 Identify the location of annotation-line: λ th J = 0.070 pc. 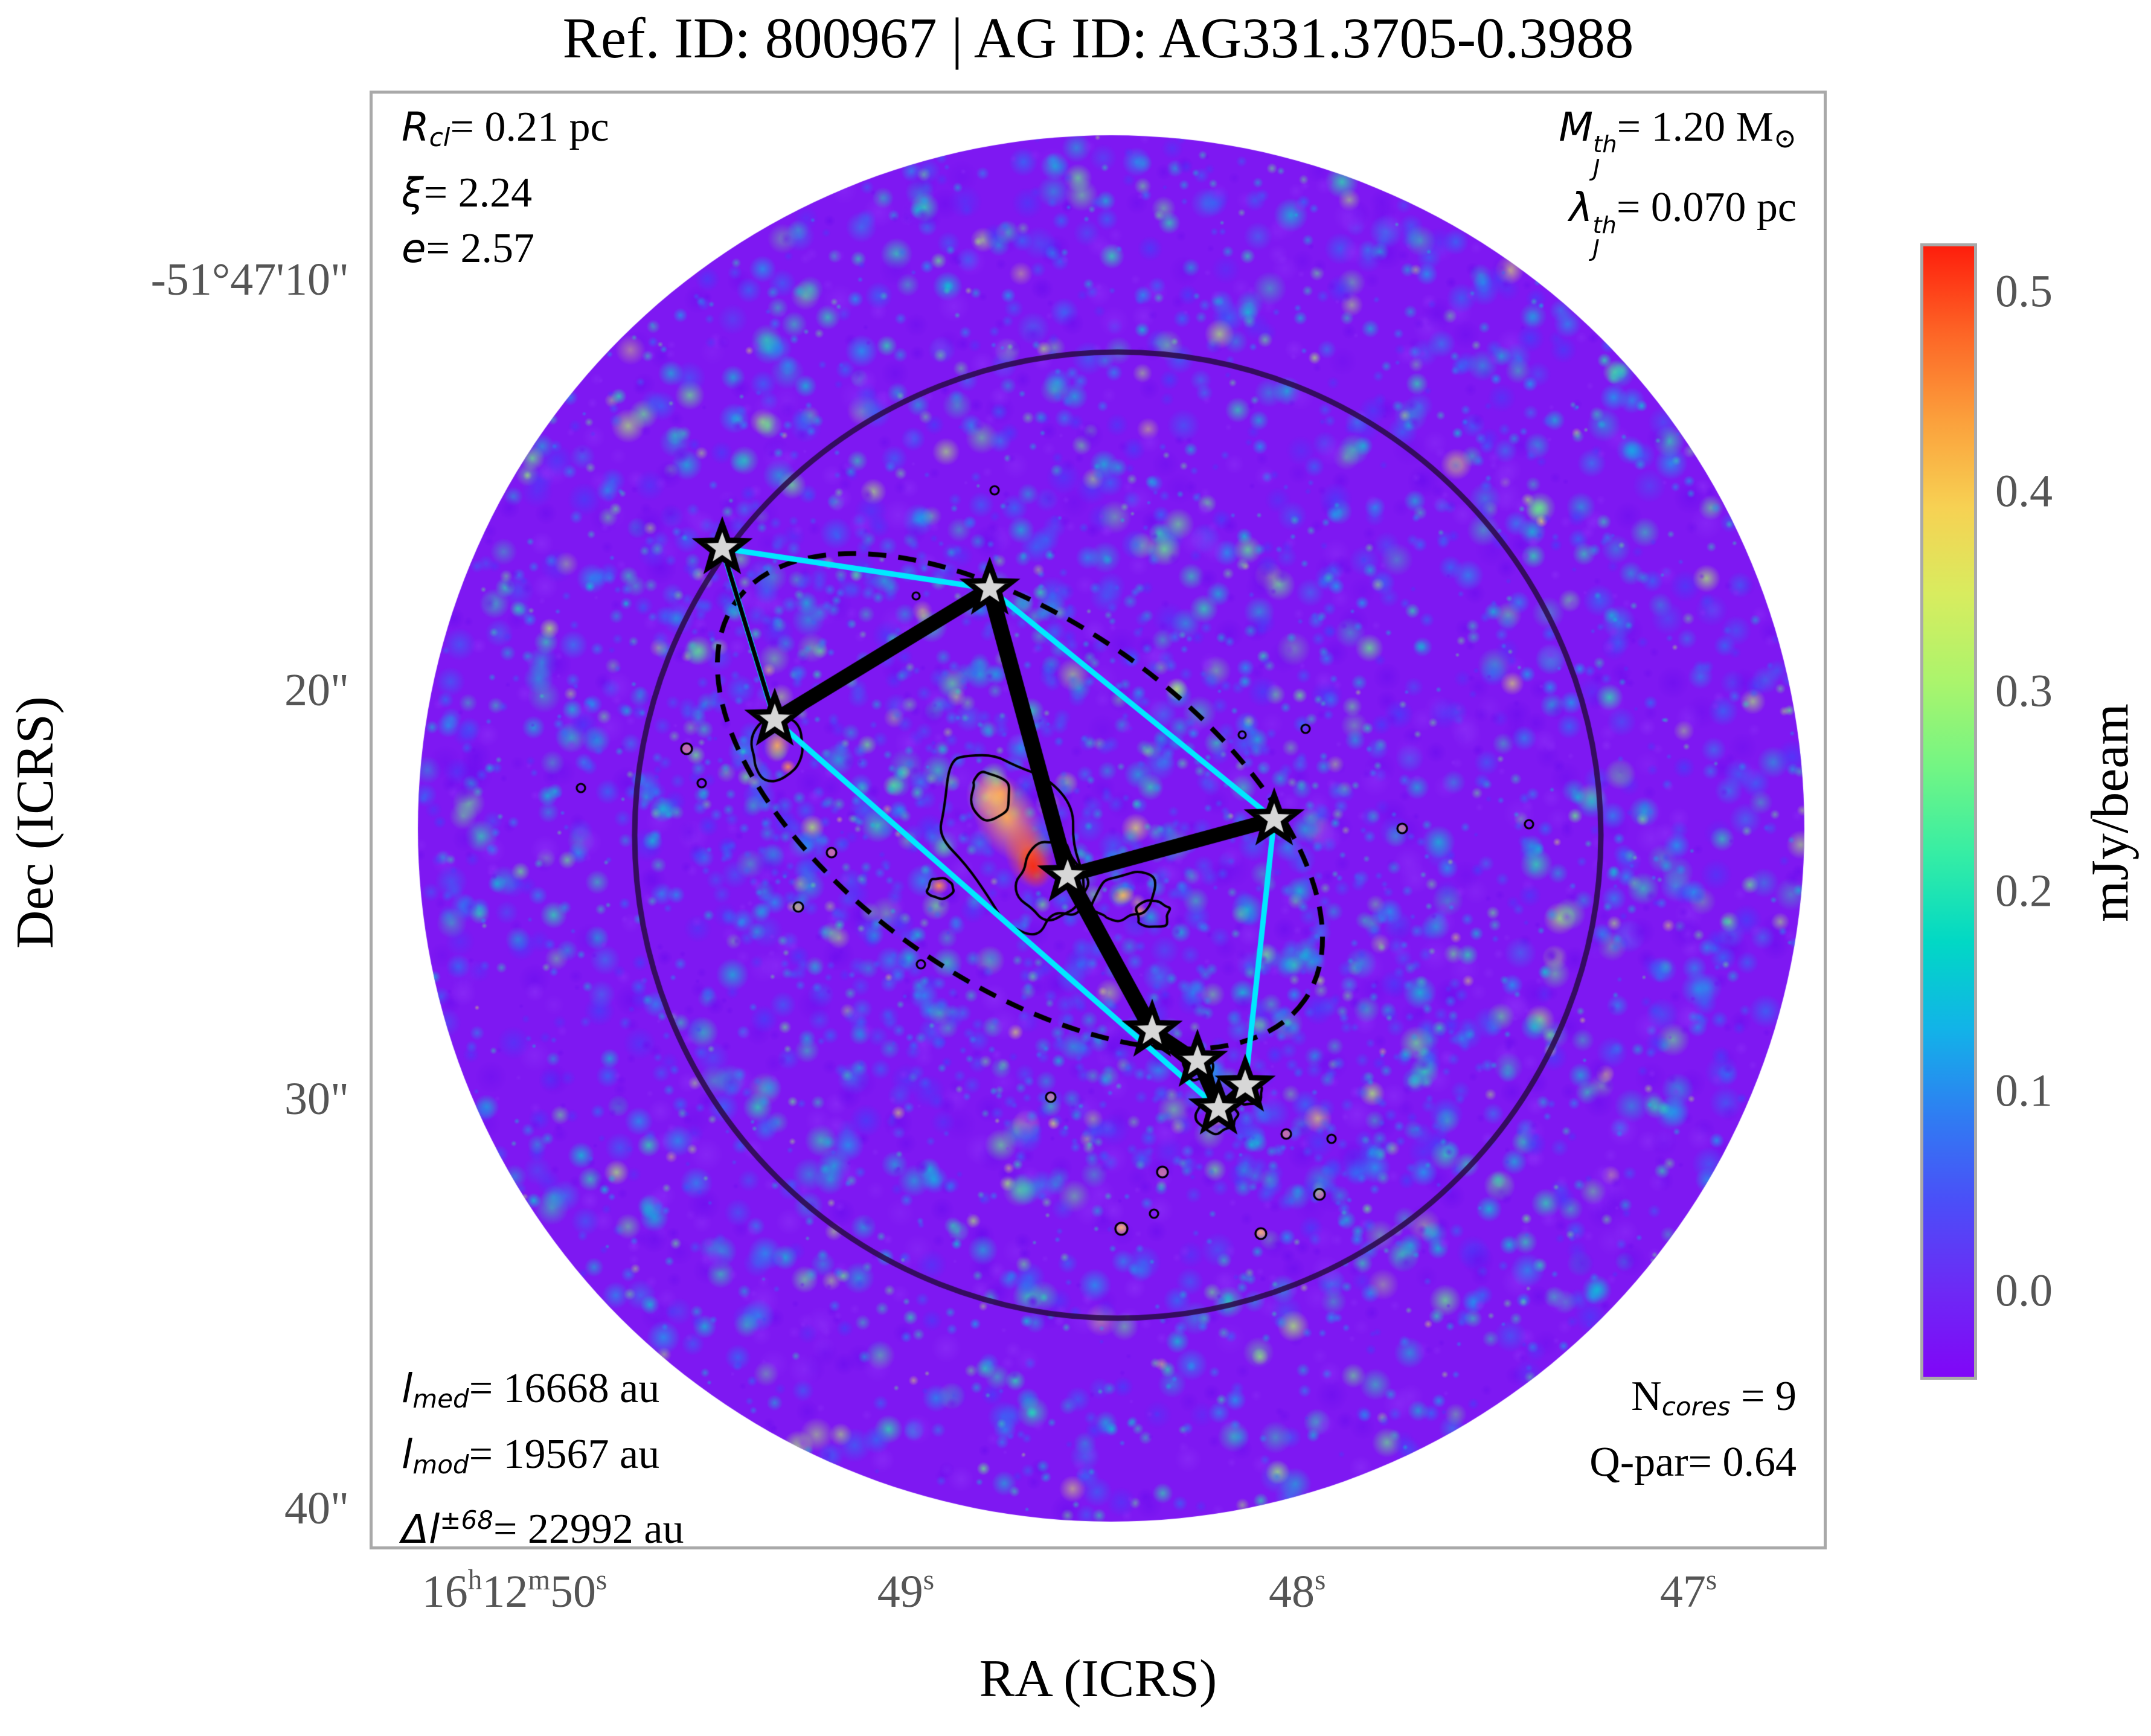
(1683, 223).